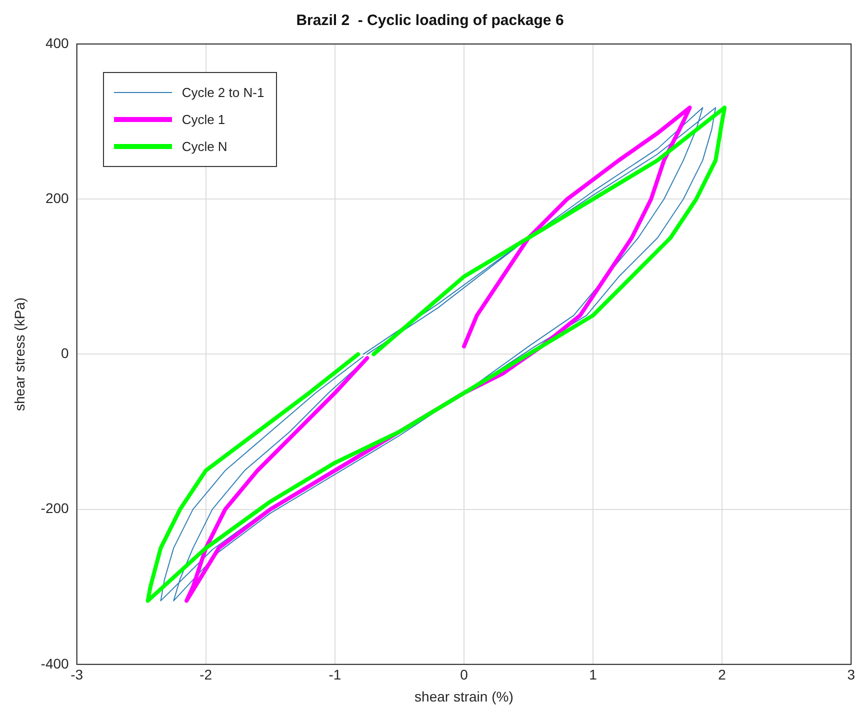  What do you see at coordinates (206, 674) in the screenshot?
I see `x-tick-label: -2` at bounding box center [206, 674].